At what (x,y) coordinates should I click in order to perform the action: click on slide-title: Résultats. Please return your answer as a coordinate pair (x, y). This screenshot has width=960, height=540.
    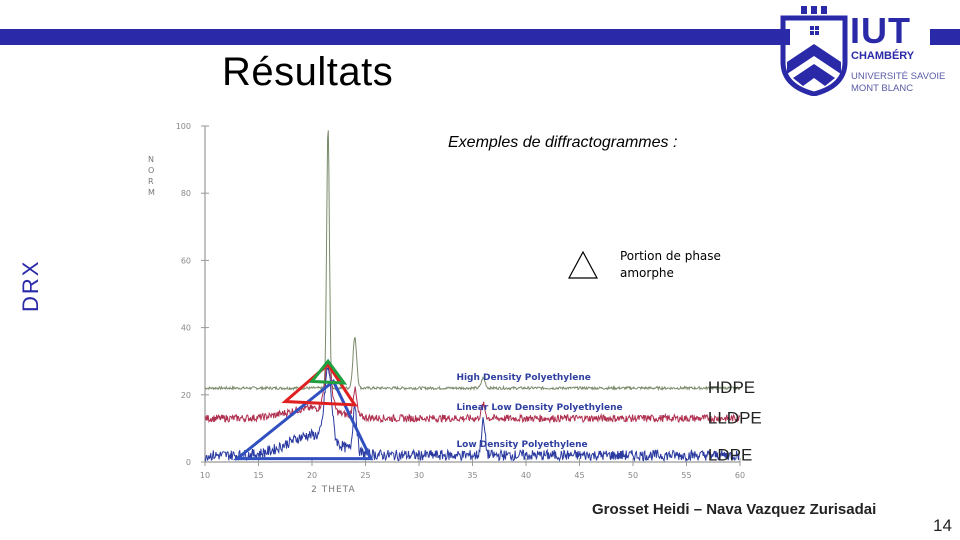
    Looking at the image, I should click on (308, 72).